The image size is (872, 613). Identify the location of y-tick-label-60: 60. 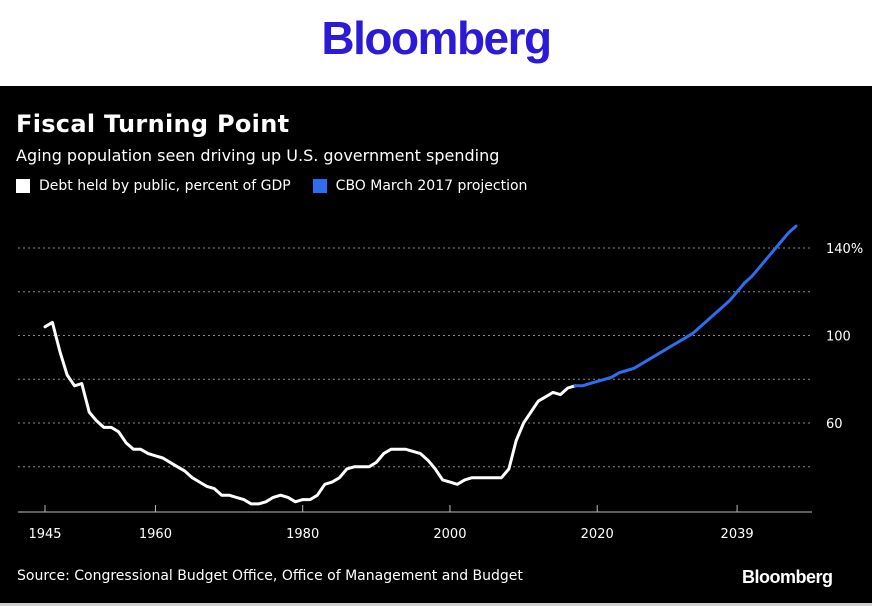
(834, 424).